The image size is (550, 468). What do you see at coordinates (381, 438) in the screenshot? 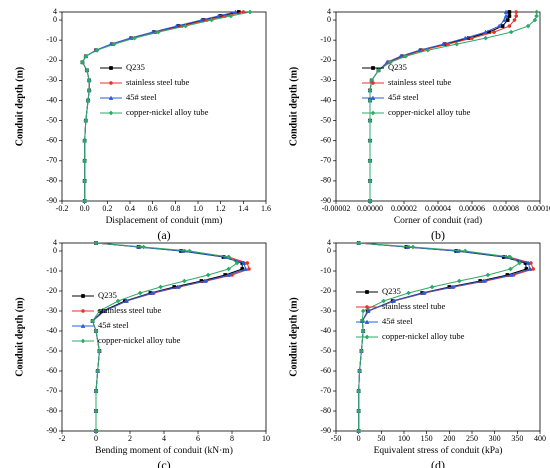
I see `x-tick-label: 50` at bounding box center [381, 438].